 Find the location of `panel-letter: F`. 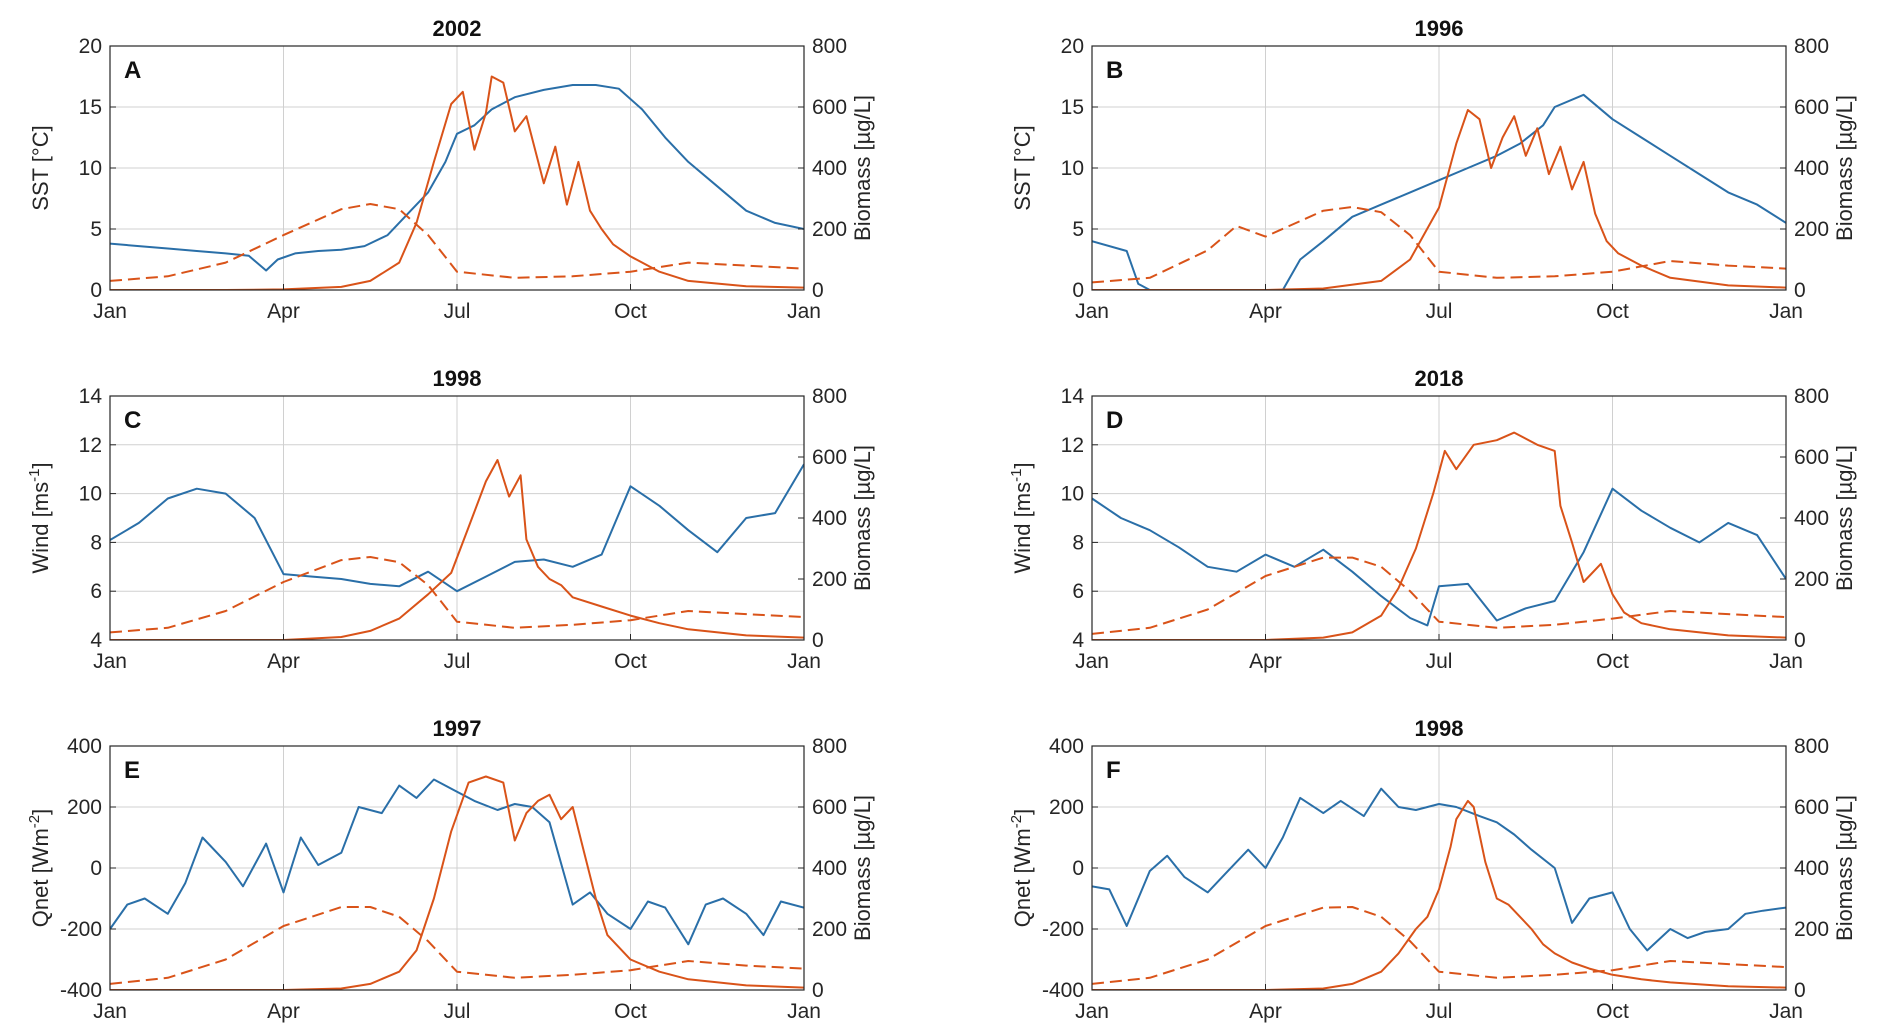

panel-letter: F is located at coordinates (1113, 770).